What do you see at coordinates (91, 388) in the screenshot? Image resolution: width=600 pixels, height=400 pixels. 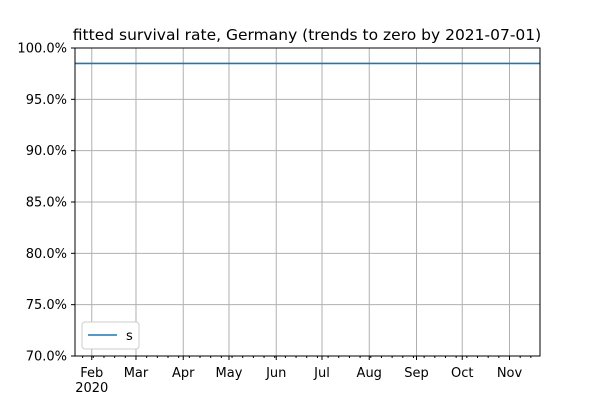 I see `x-year-label: 2020` at bounding box center [91, 388].